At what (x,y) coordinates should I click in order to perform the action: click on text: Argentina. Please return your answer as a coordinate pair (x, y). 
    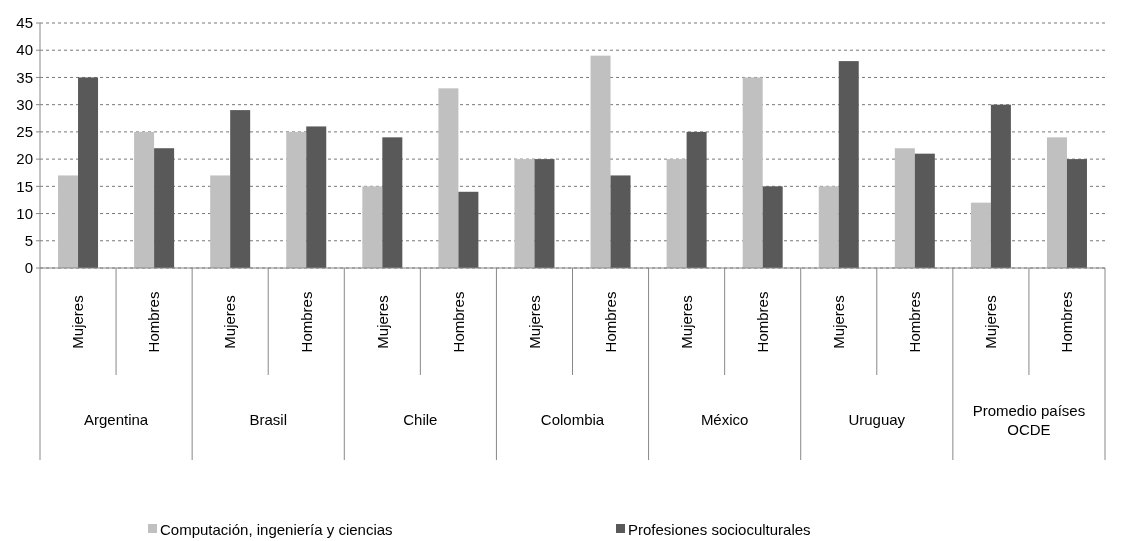
    Looking at the image, I should click on (116, 420).